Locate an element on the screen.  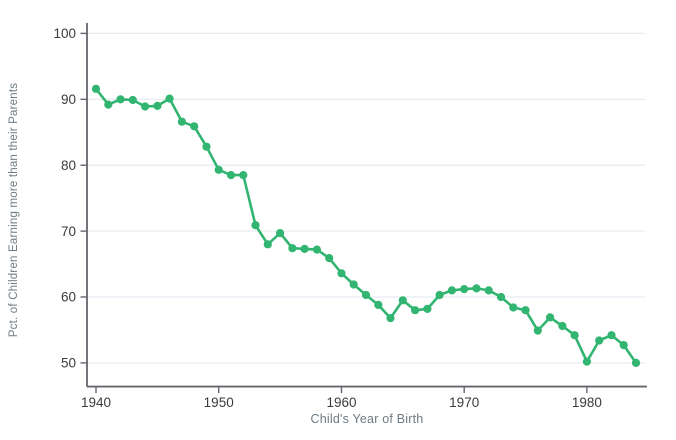
data-point-1969 is located at coordinates (451, 290).